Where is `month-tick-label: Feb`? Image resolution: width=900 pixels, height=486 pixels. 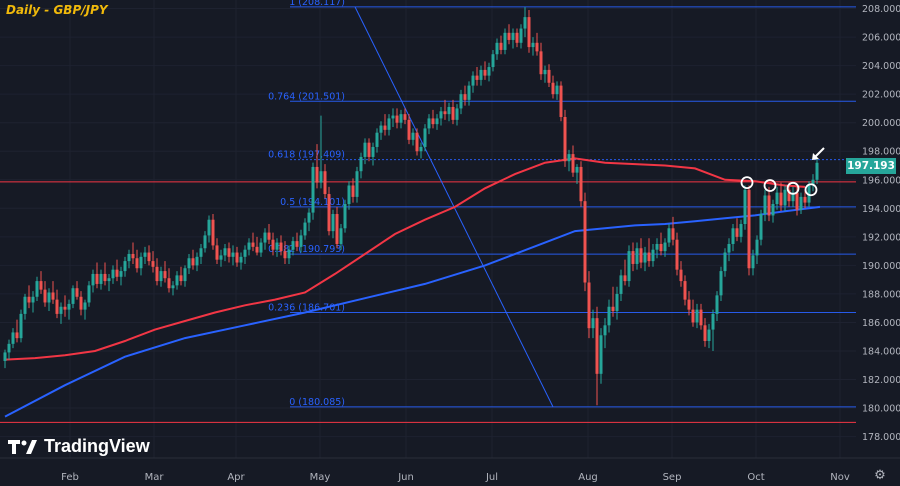
month-tick-label: Feb is located at coordinates (70, 477).